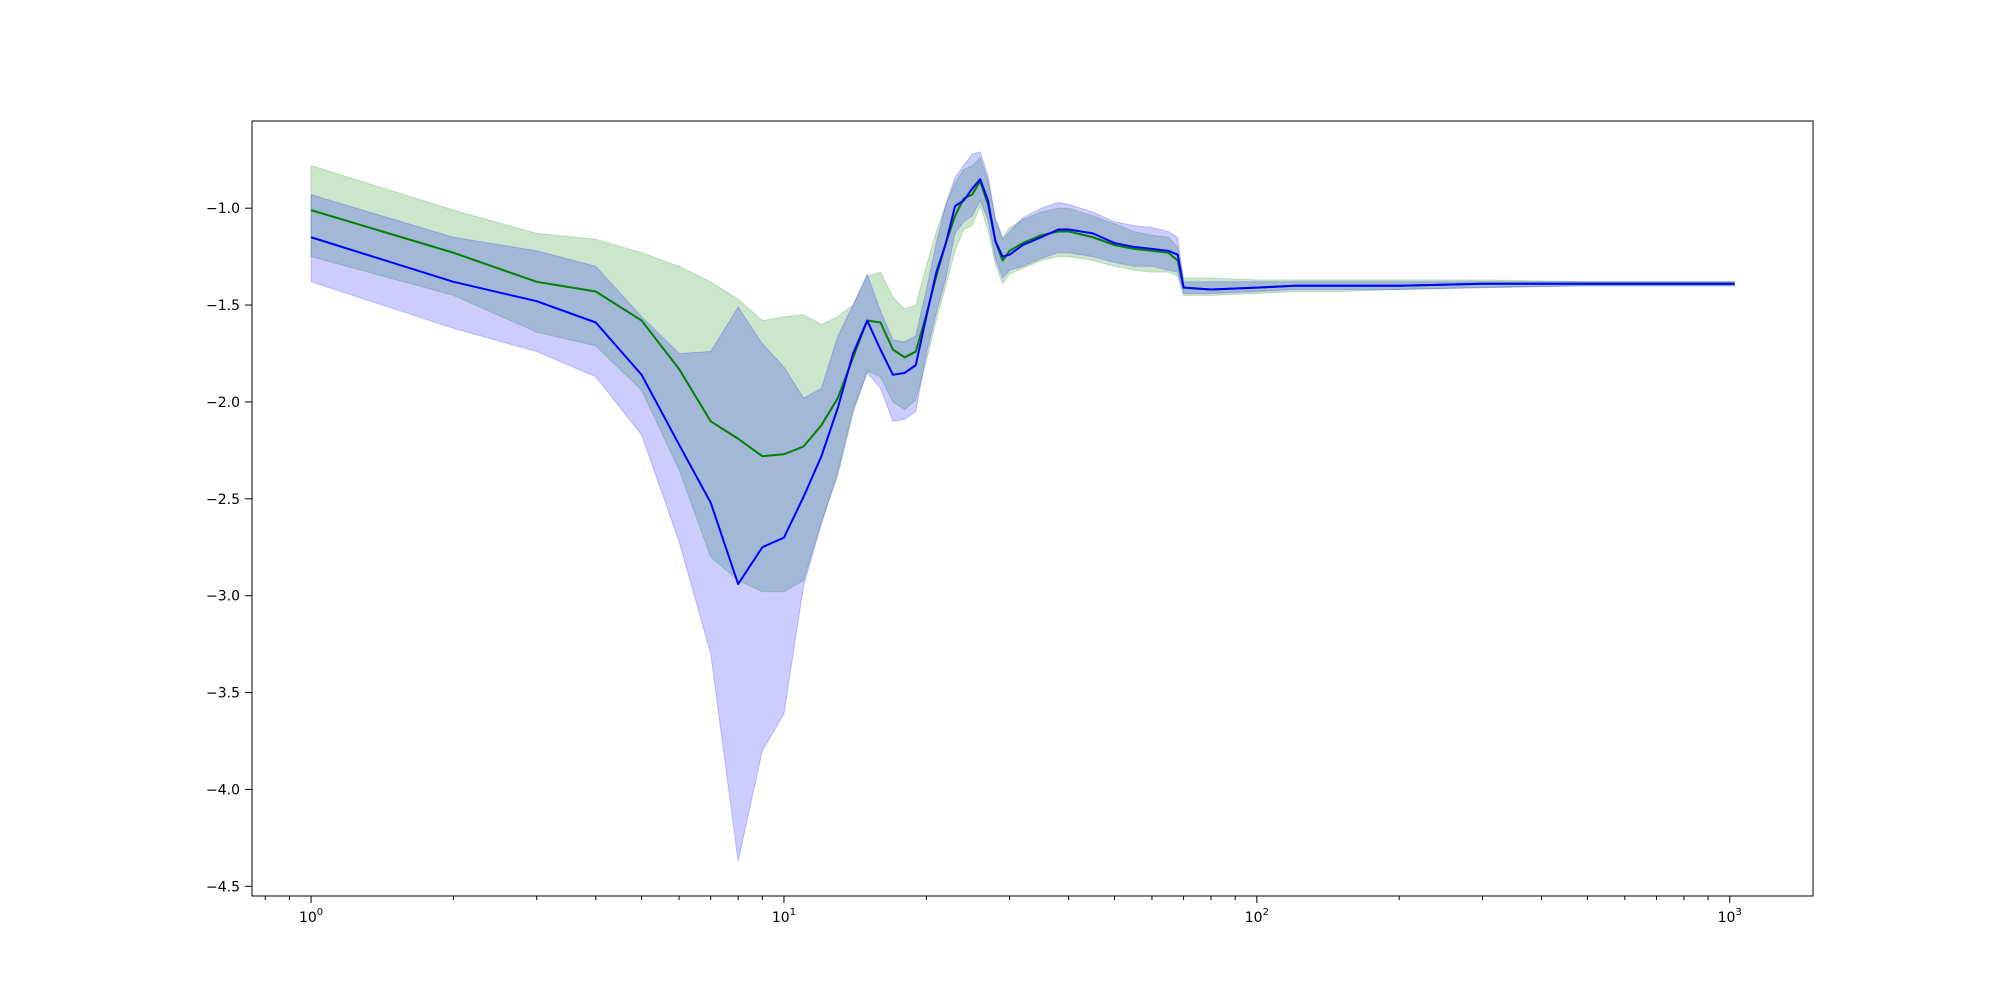 This screenshot has width=2000, height=1000. I want to click on y-tick-label: −3.0, so click(223, 597).